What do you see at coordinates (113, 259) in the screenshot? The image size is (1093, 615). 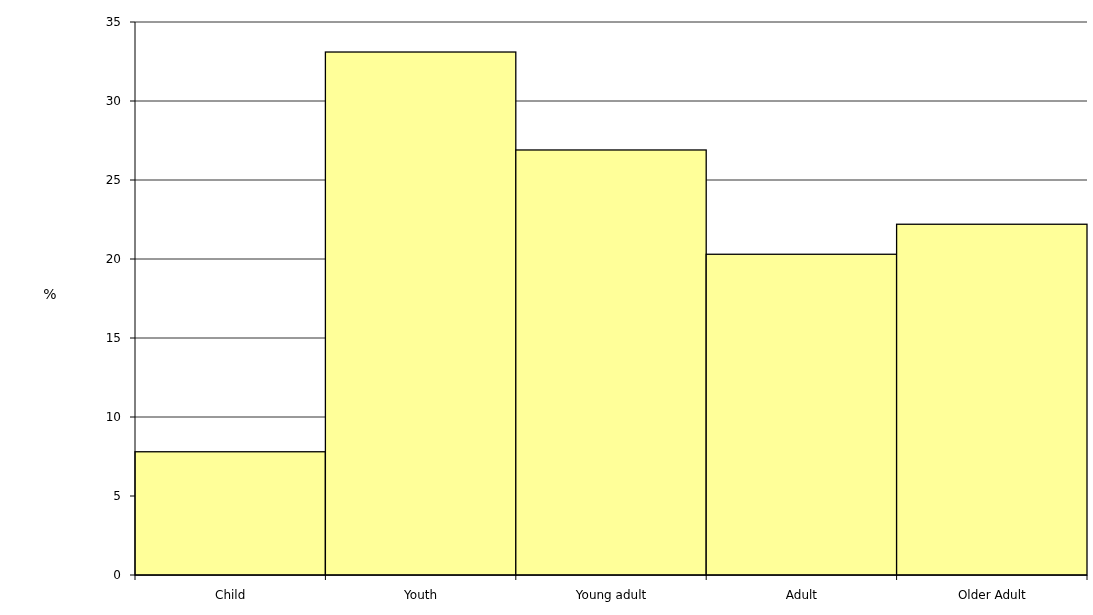 I see `y-tick-label: 20` at bounding box center [113, 259].